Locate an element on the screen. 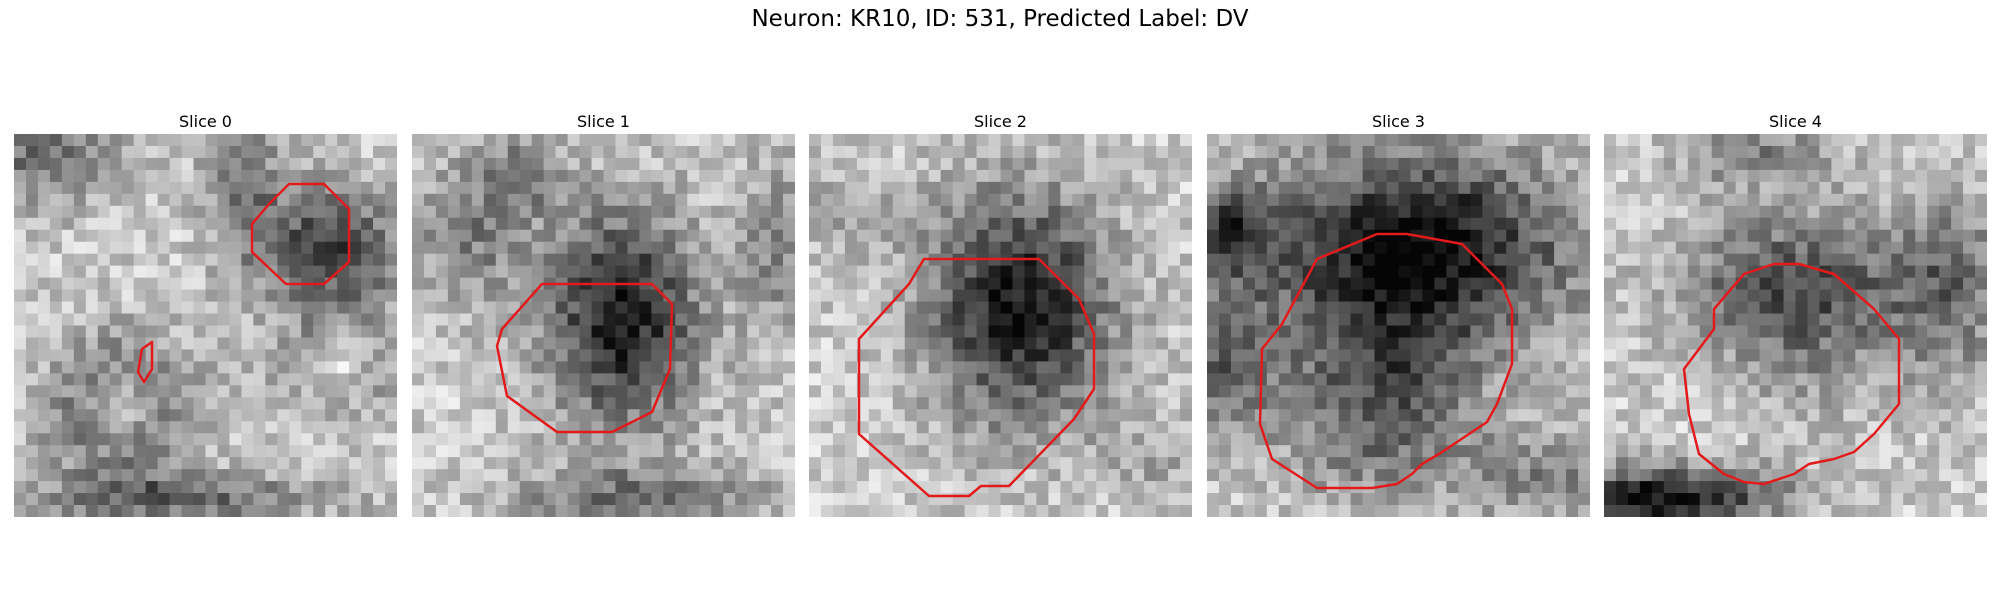  slice-title: Slice 3 is located at coordinates (1398, 121).